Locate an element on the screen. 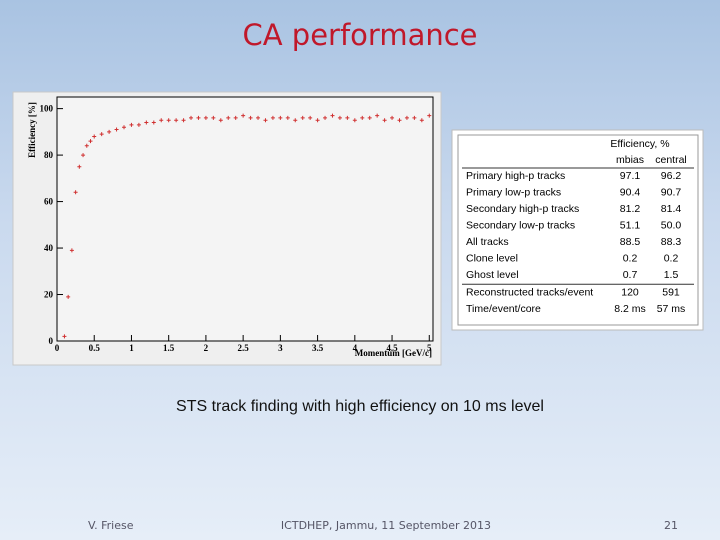 This screenshot has width=720, height=540. table-cell: 90.7 is located at coordinates (671, 192).